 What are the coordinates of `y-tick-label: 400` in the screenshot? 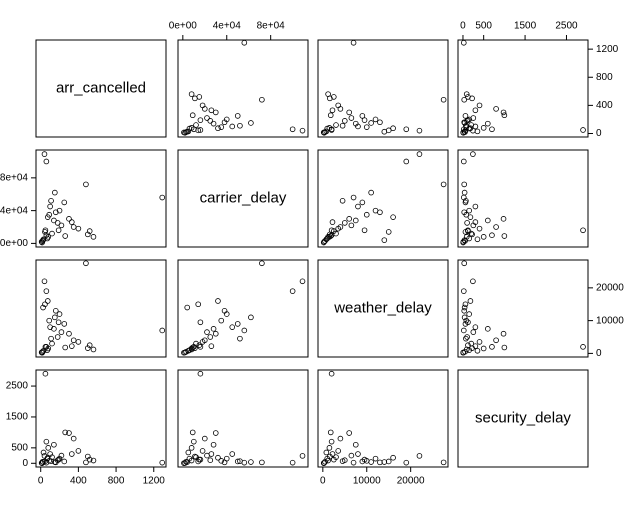 It's located at (604, 105).